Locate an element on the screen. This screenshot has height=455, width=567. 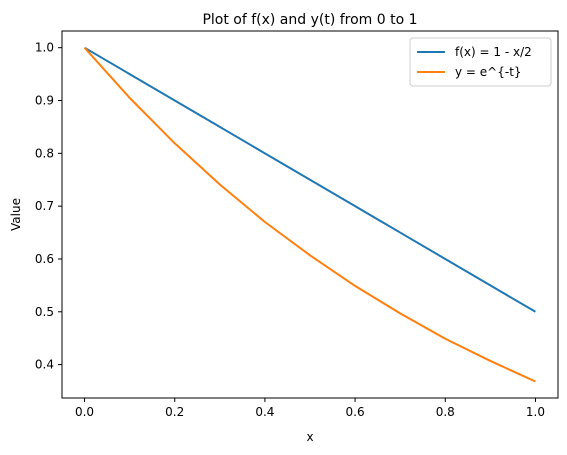
x-axis-label: x is located at coordinates (309, 437).